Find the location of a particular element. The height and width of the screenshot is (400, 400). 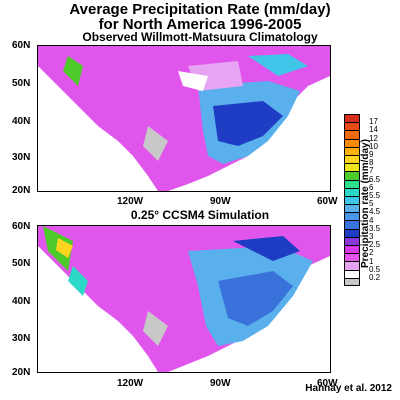

colorbar-level-label: 2.5 is located at coordinates (375, 245).